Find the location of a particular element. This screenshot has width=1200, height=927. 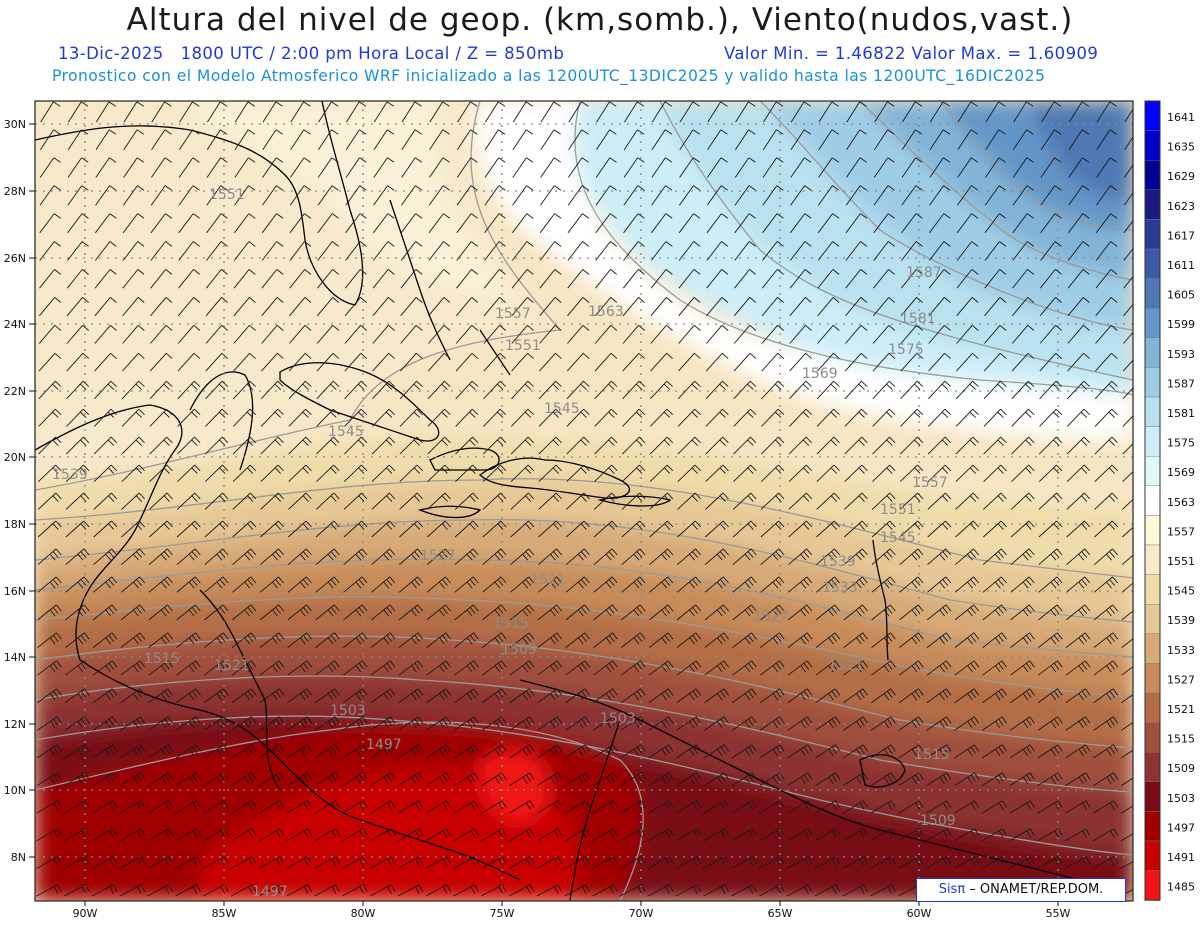

contour-label: 1521 is located at coordinates (846, 666).